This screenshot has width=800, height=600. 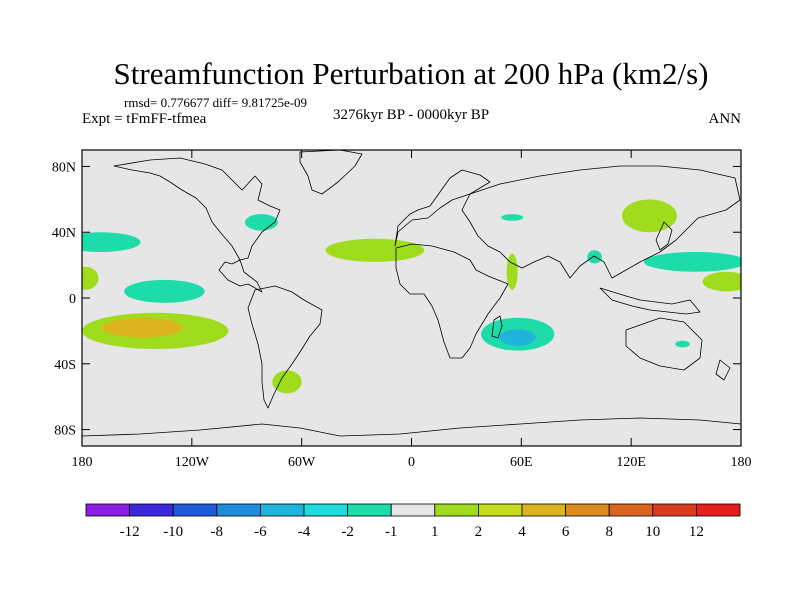 I want to click on coastline-antarctica, so click(x=411, y=427).